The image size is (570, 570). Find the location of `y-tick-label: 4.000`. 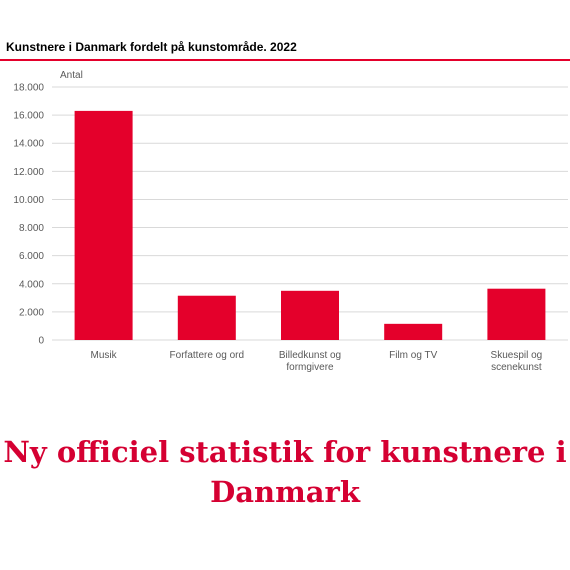

y-tick-label: 4.000 is located at coordinates (31, 284).